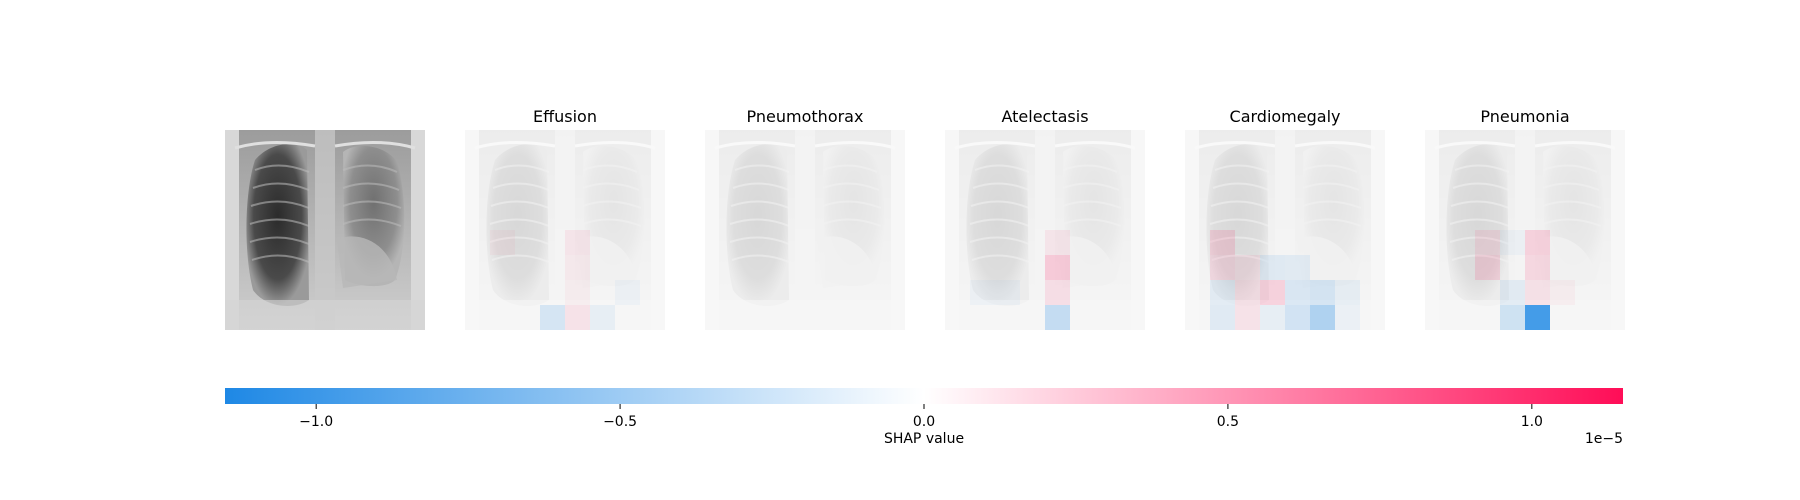  I want to click on heatmap-panel-effusion: Effusion, so click(565, 218).